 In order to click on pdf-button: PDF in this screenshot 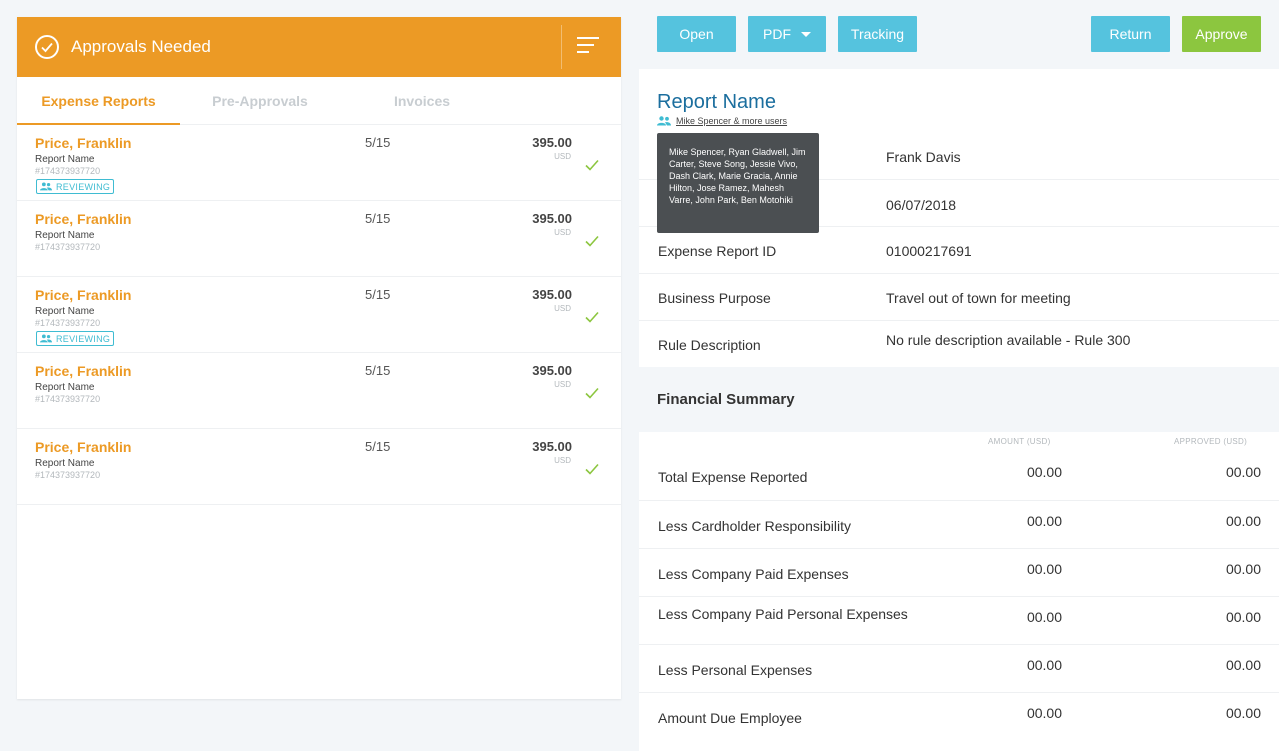, I will do `click(787, 34)`.